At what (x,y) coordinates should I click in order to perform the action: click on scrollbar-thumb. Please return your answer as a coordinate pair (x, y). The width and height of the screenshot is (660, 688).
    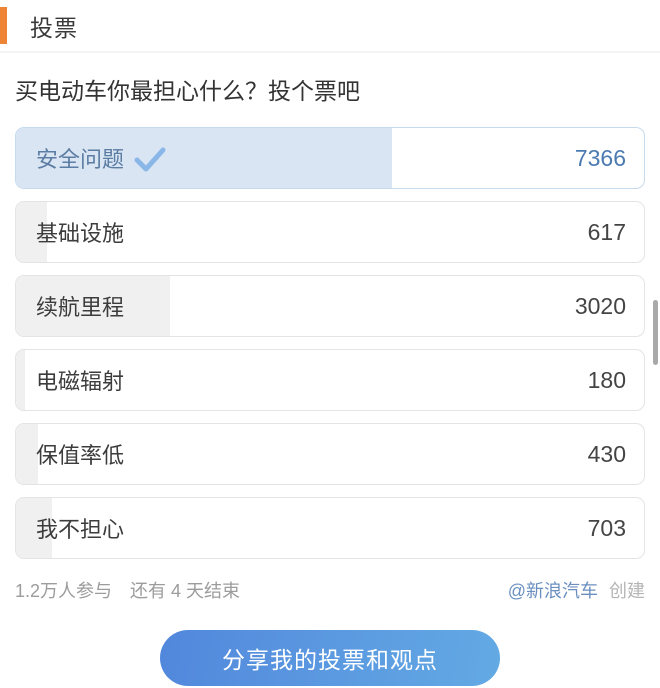
    Looking at the image, I should click on (655, 332).